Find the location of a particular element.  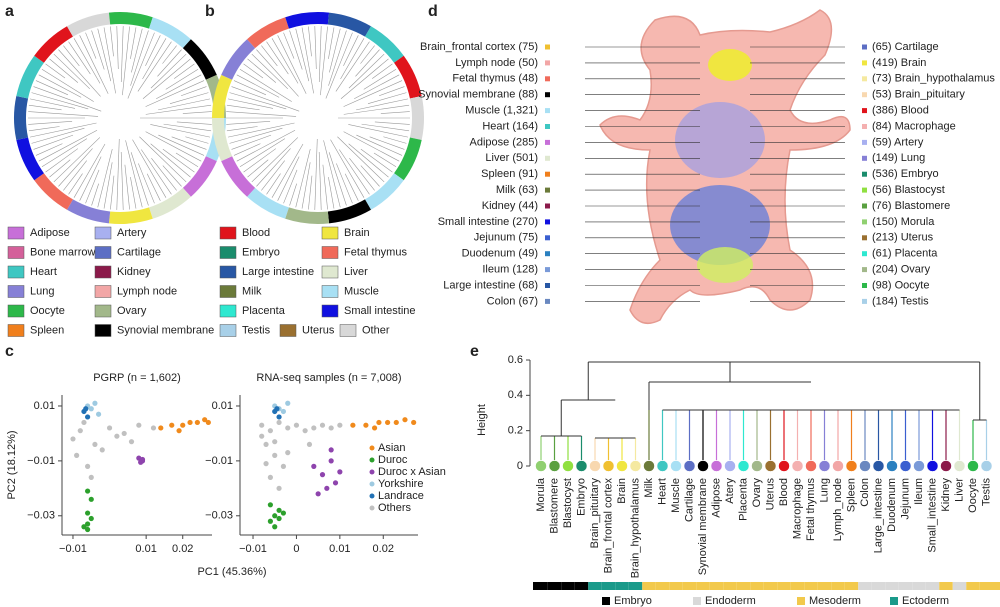

organ-label: Synovial membrane (88) is located at coordinates (478, 95).